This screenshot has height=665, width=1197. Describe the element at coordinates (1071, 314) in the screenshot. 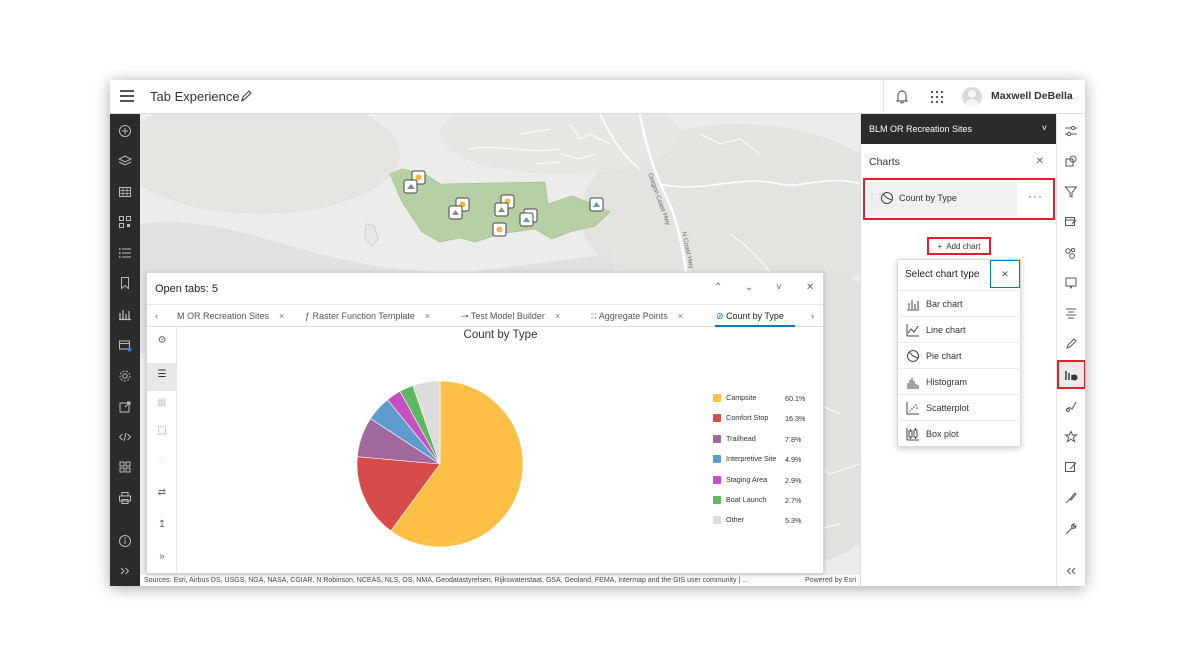

I see `stack-icon` at that location.